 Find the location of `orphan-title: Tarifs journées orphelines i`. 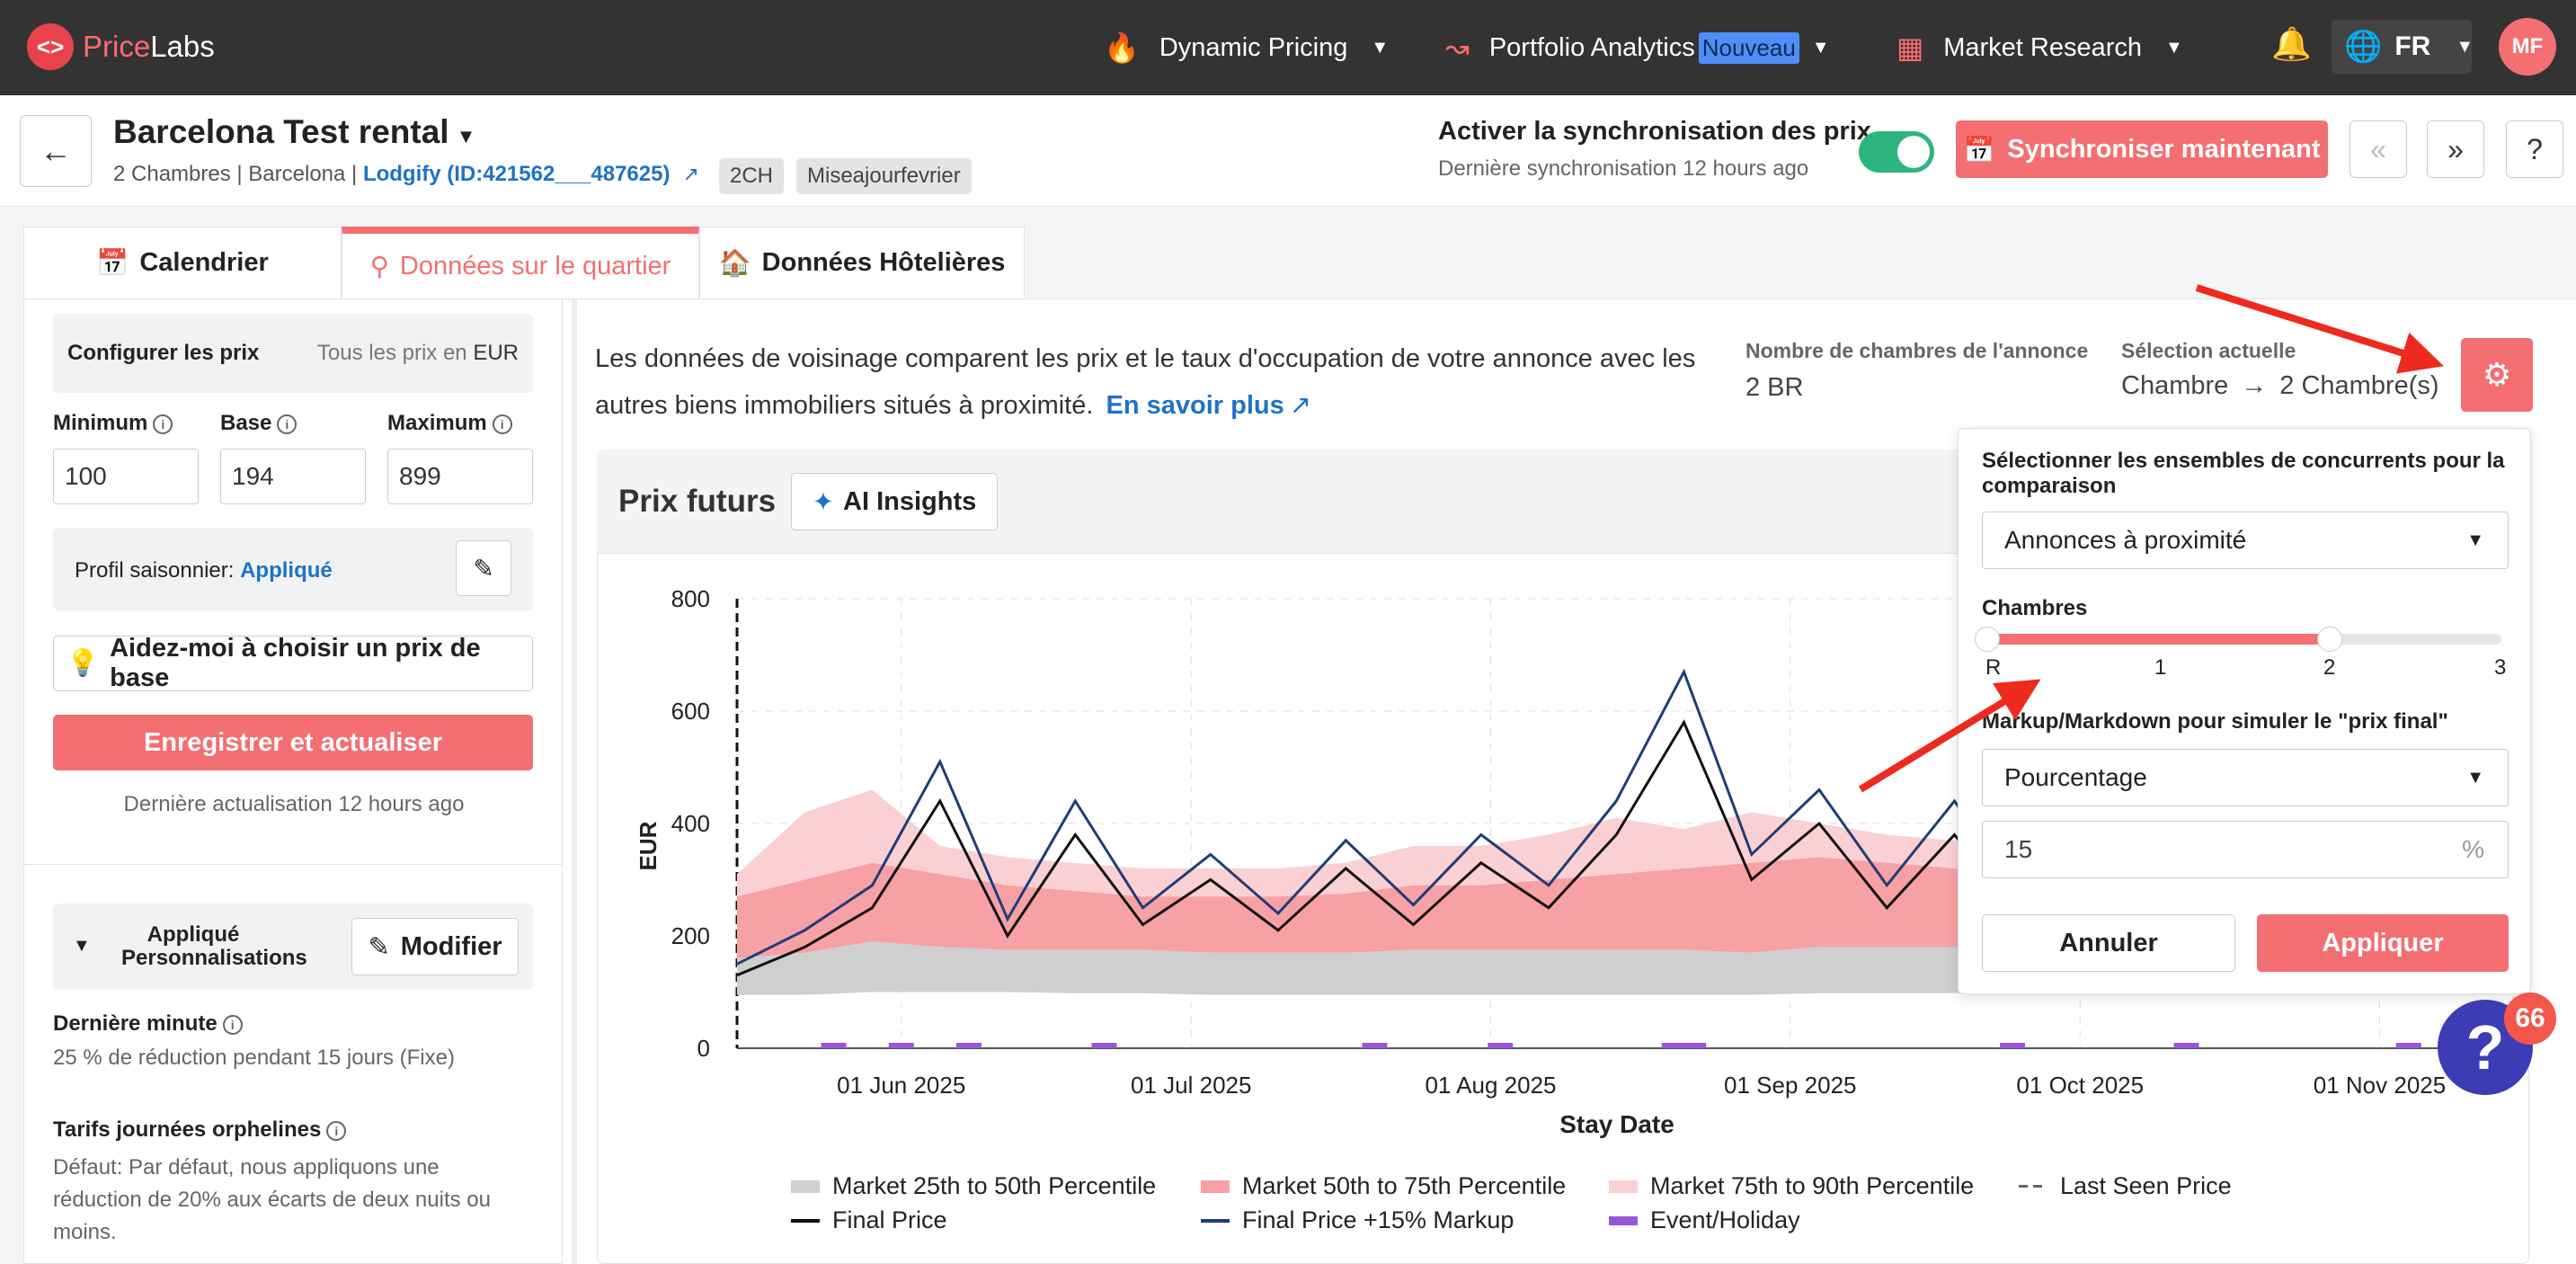

orphan-title: Tarifs journées orphelines i is located at coordinates (200, 1130).